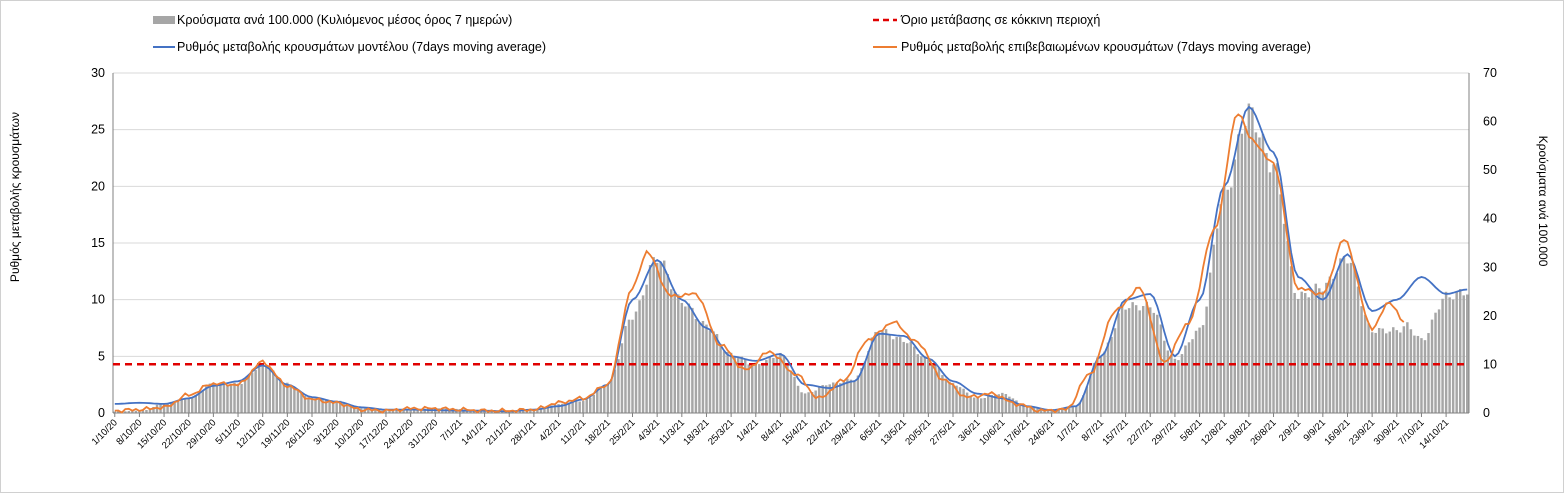 The height and width of the screenshot is (497, 1564). Describe the element at coordinates (524, 432) in the screenshot. I see `x-tick-label: 28/1/21` at that location.